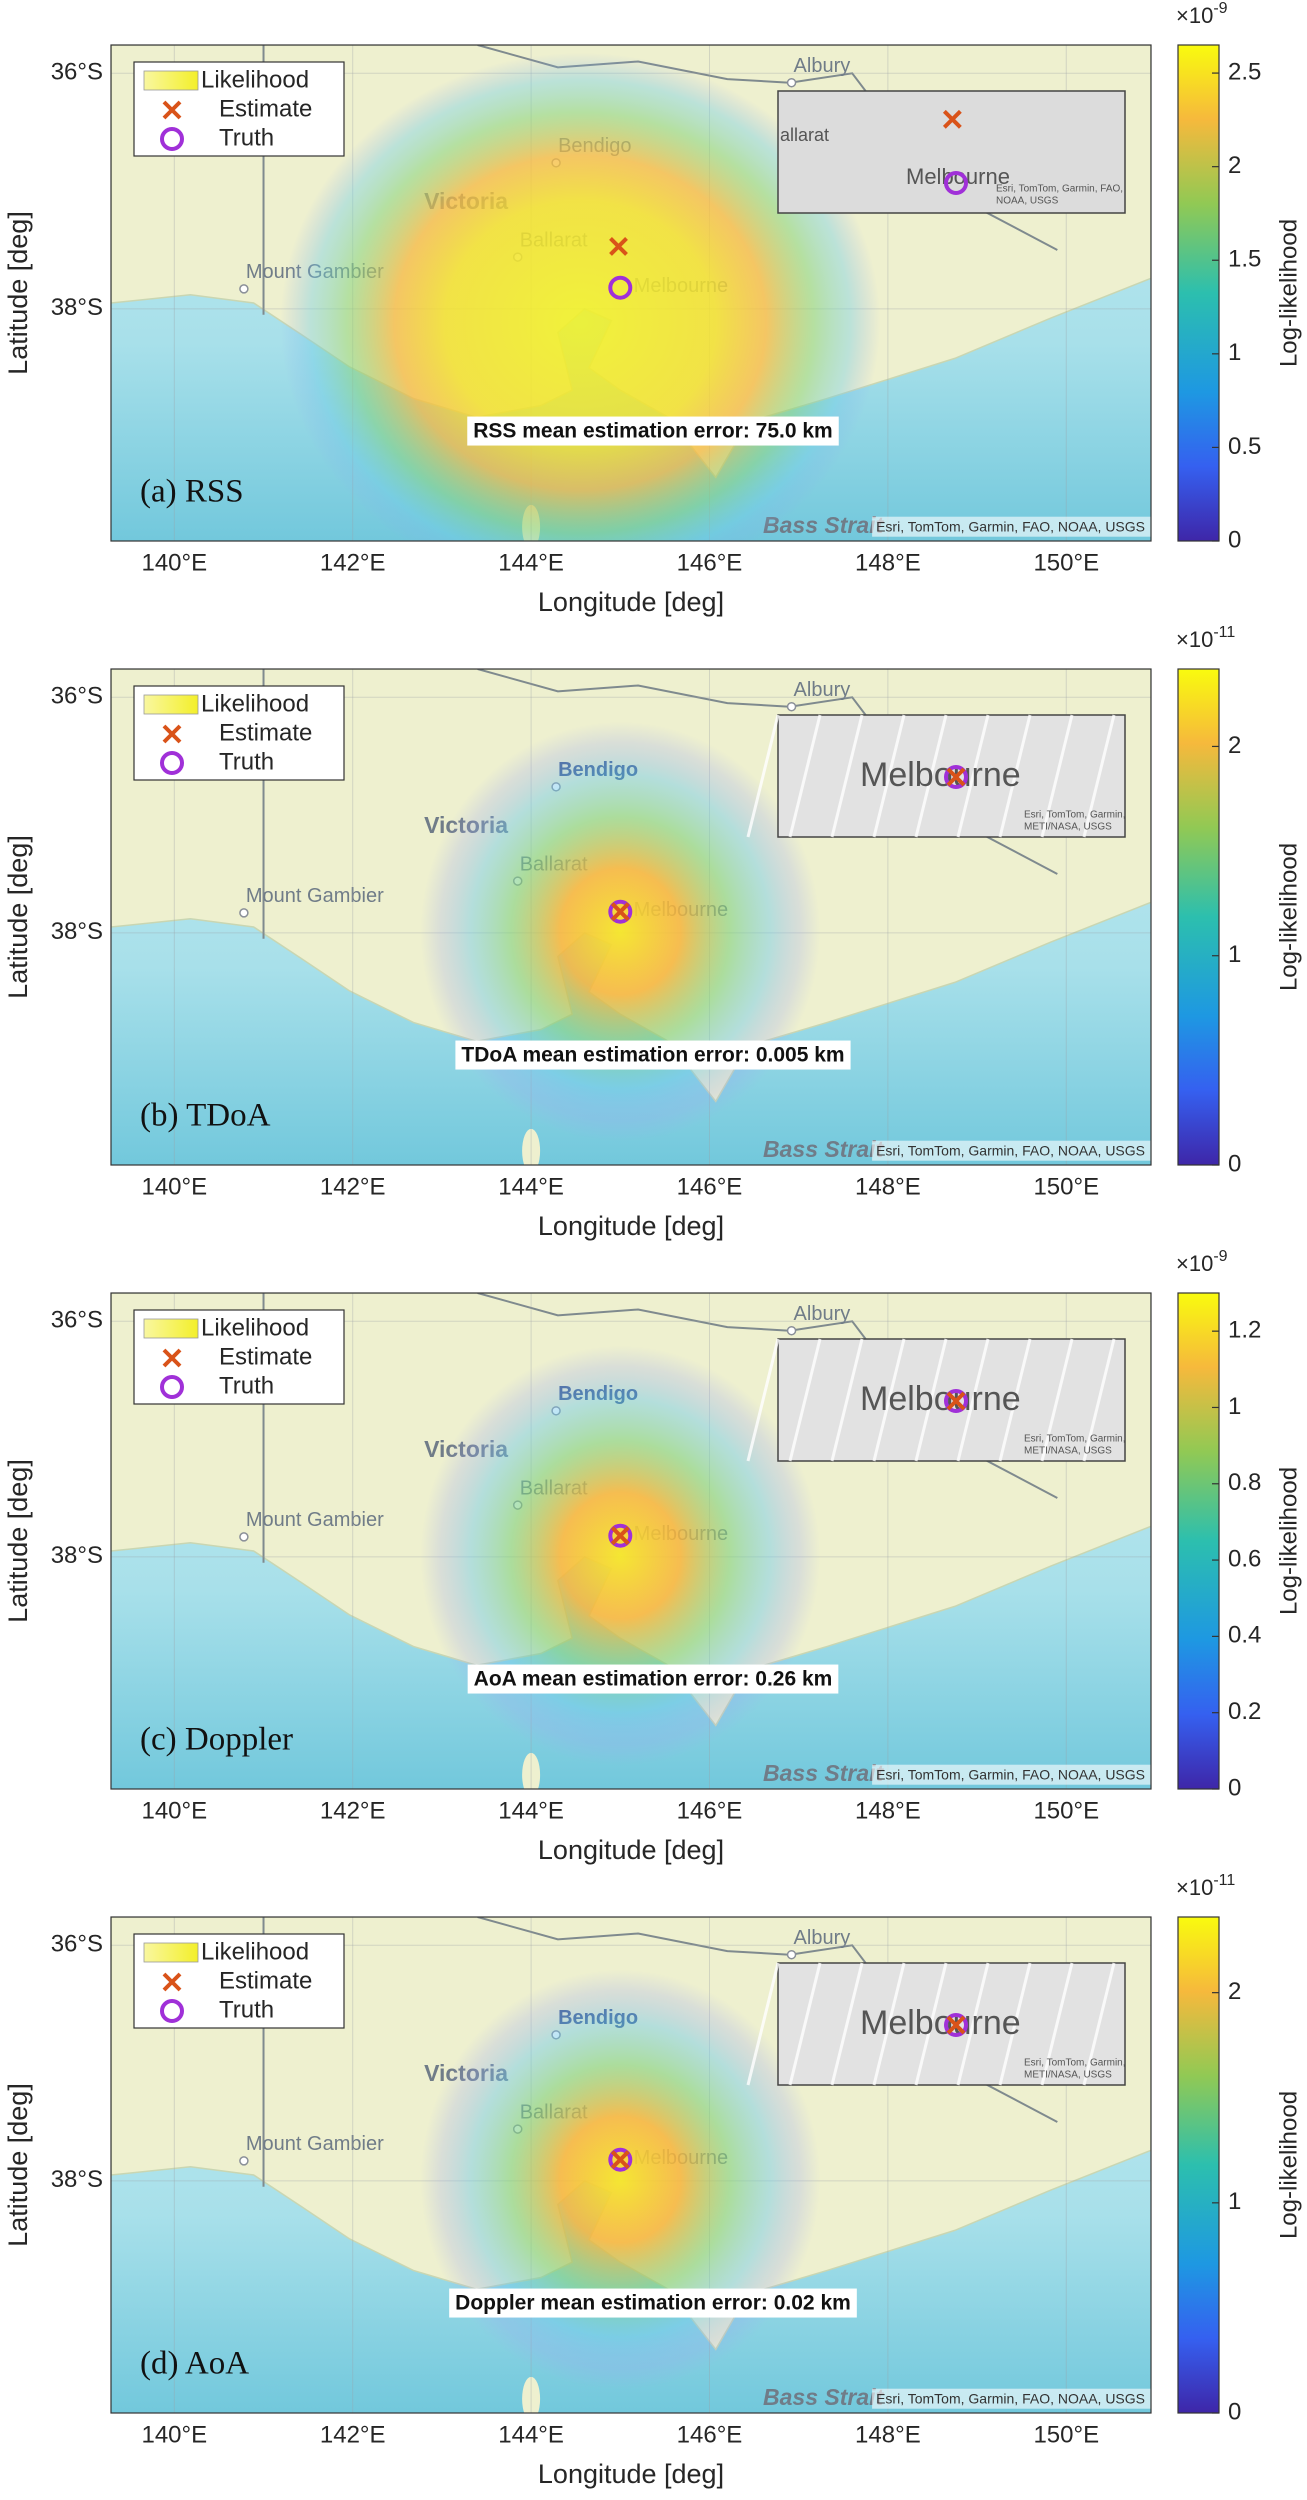 The image size is (1307, 2500). What do you see at coordinates (1220, 8) in the screenshot?
I see `exponent-power: -9` at bounding box center [1220, 8].